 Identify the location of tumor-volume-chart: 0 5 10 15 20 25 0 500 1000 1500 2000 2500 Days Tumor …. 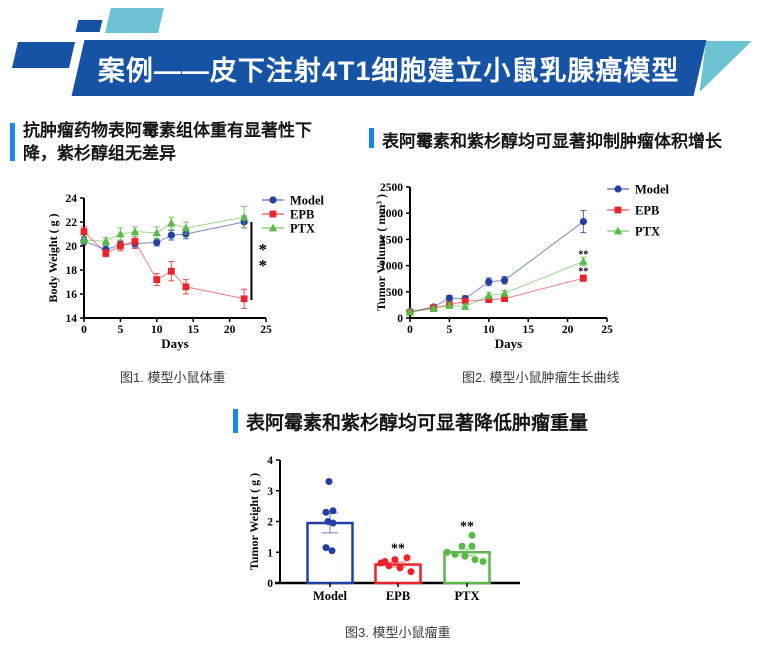
(522, 266).